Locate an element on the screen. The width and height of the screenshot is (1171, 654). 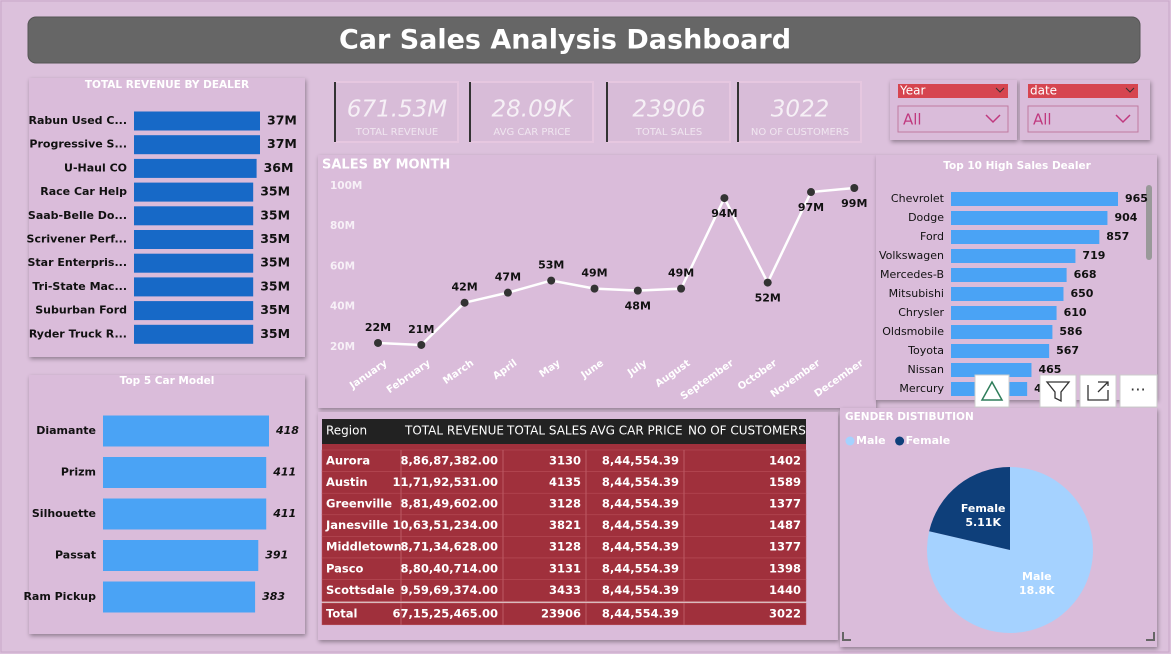
bar-label: Mercedes-B is located at coordinates (912, 274).